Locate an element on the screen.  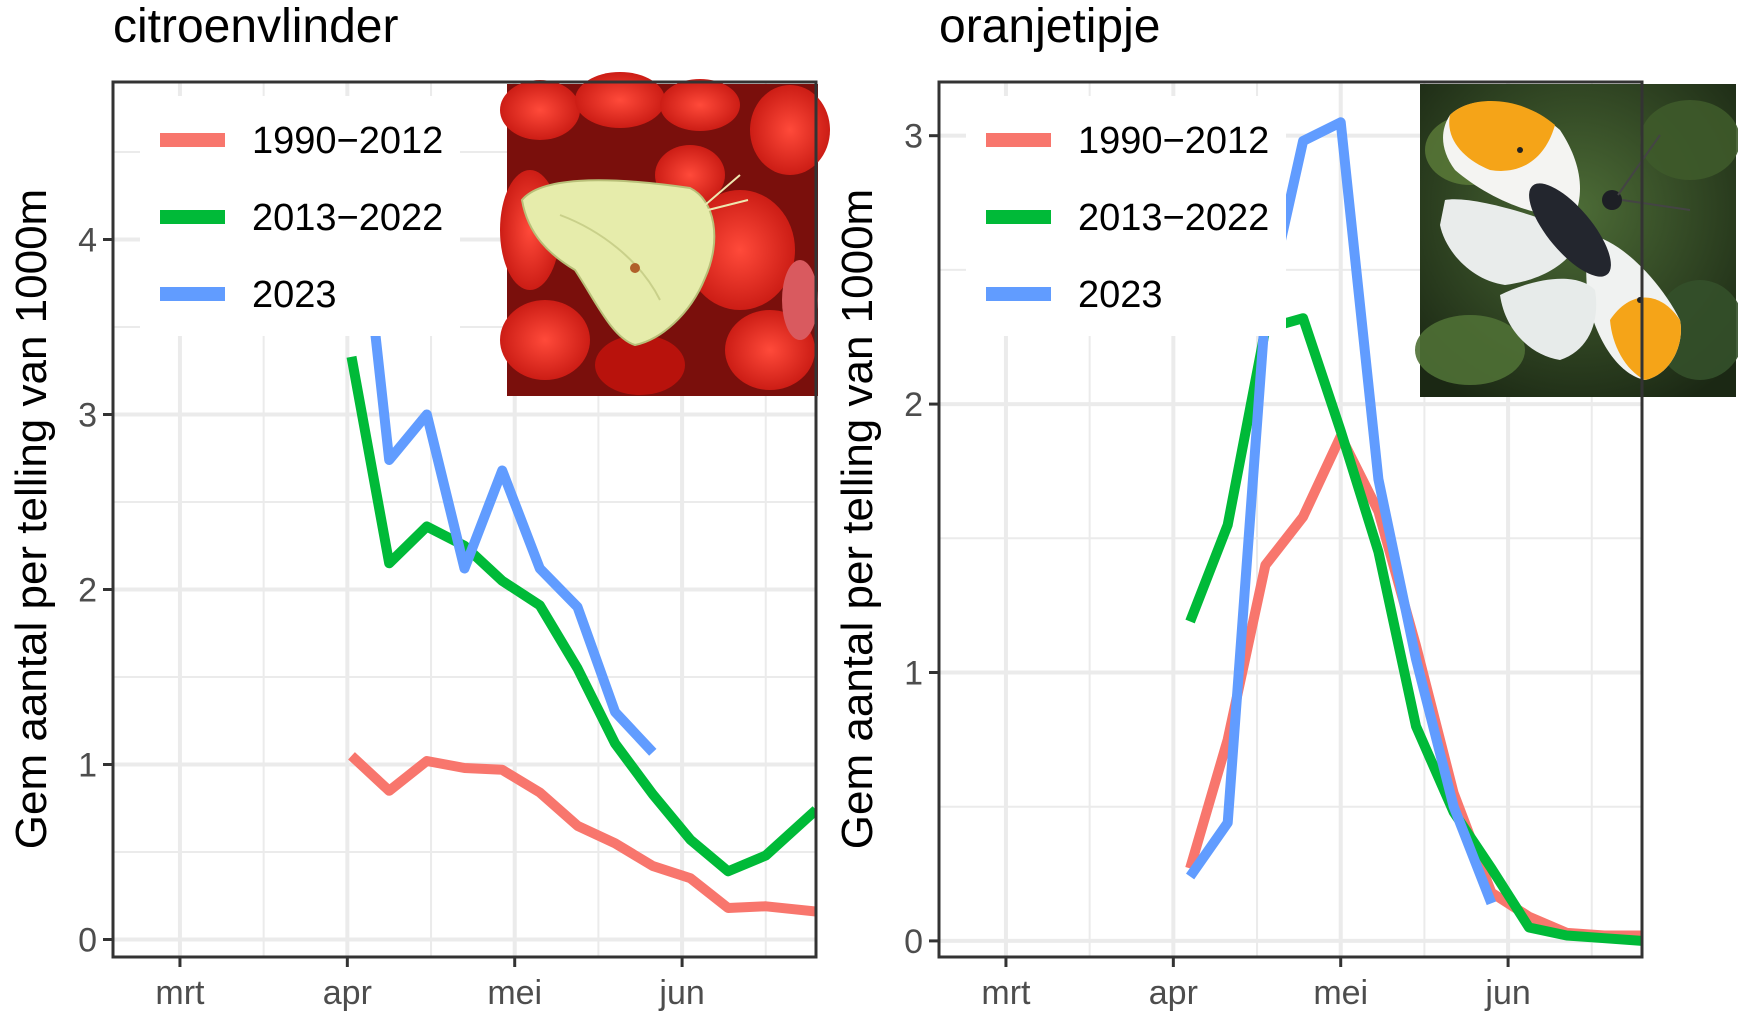
series-line-2013-2022 is located at coordinates (581, 616).